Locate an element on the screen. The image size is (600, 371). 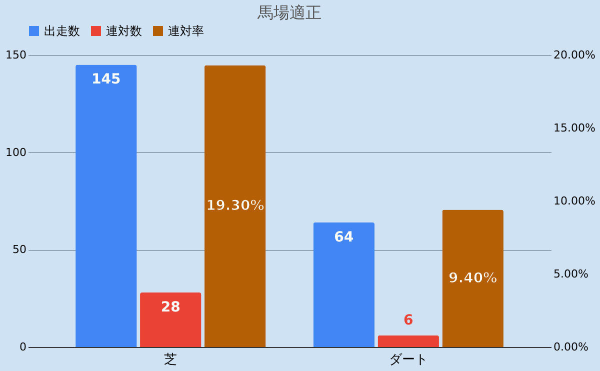
y-tick-label: 0 is located at coordinates (23, 347).